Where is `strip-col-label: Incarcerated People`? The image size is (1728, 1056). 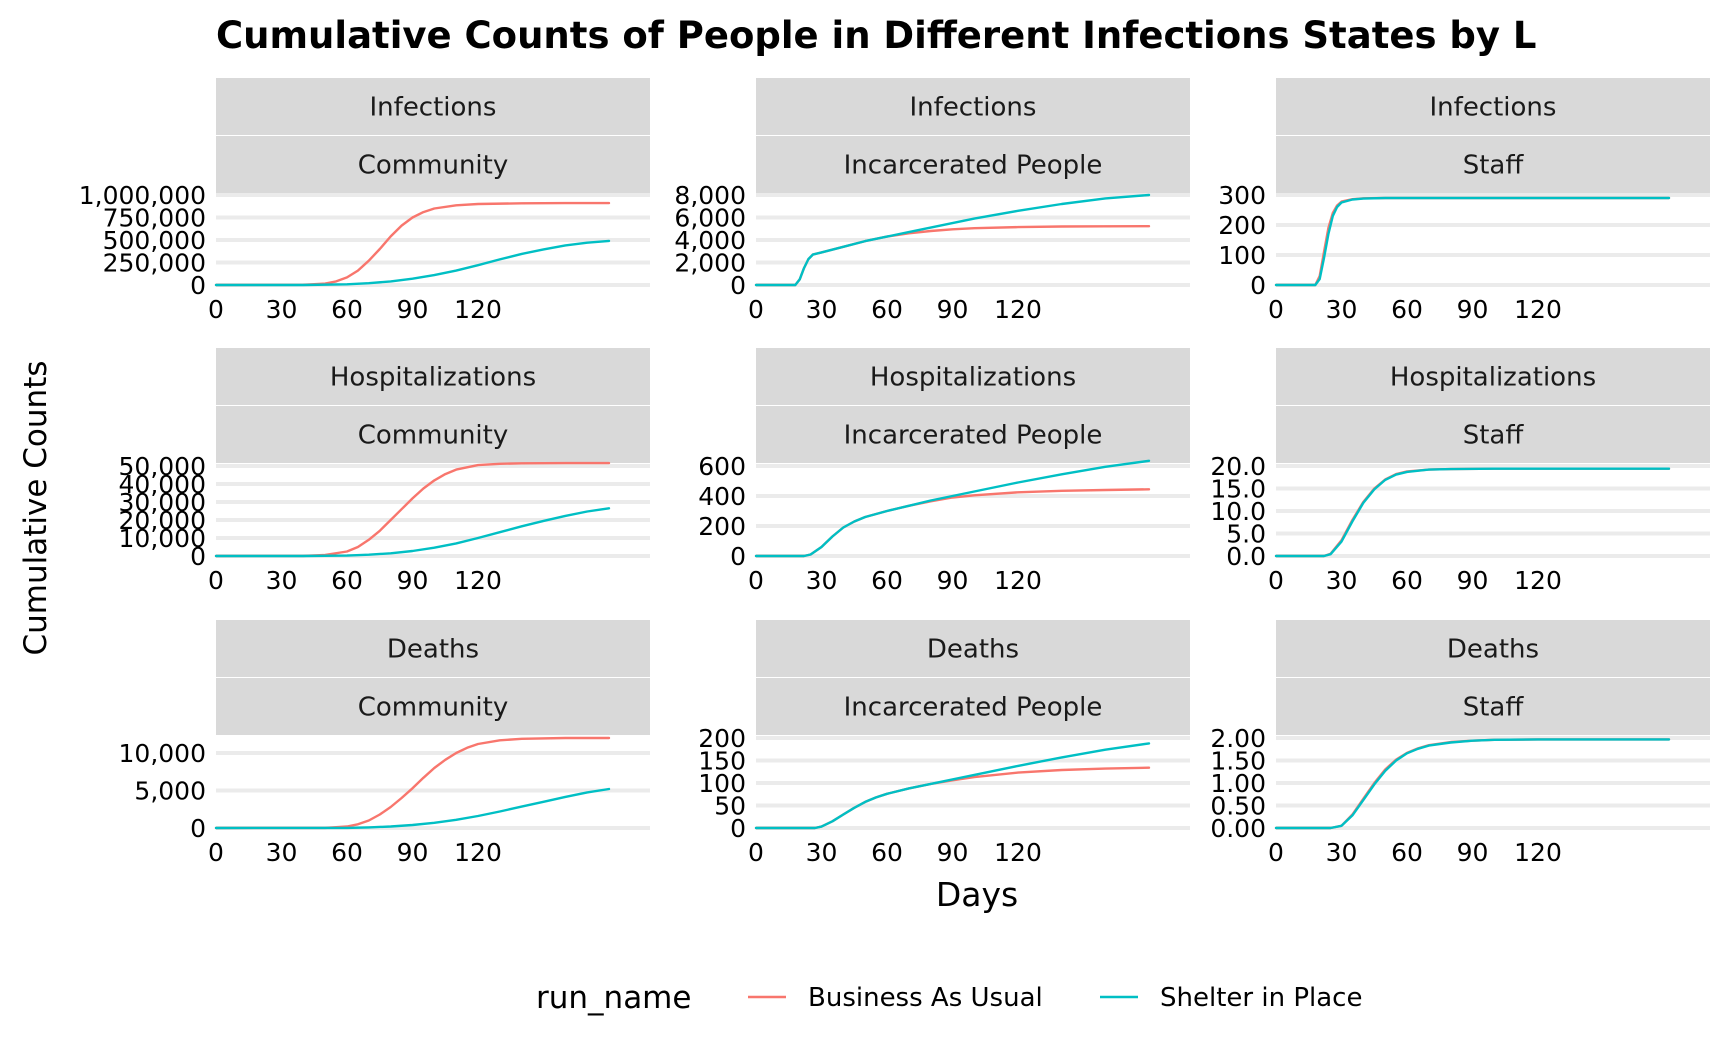 strip-col-label: Incarcerated People is located at coordinates (973, 166).